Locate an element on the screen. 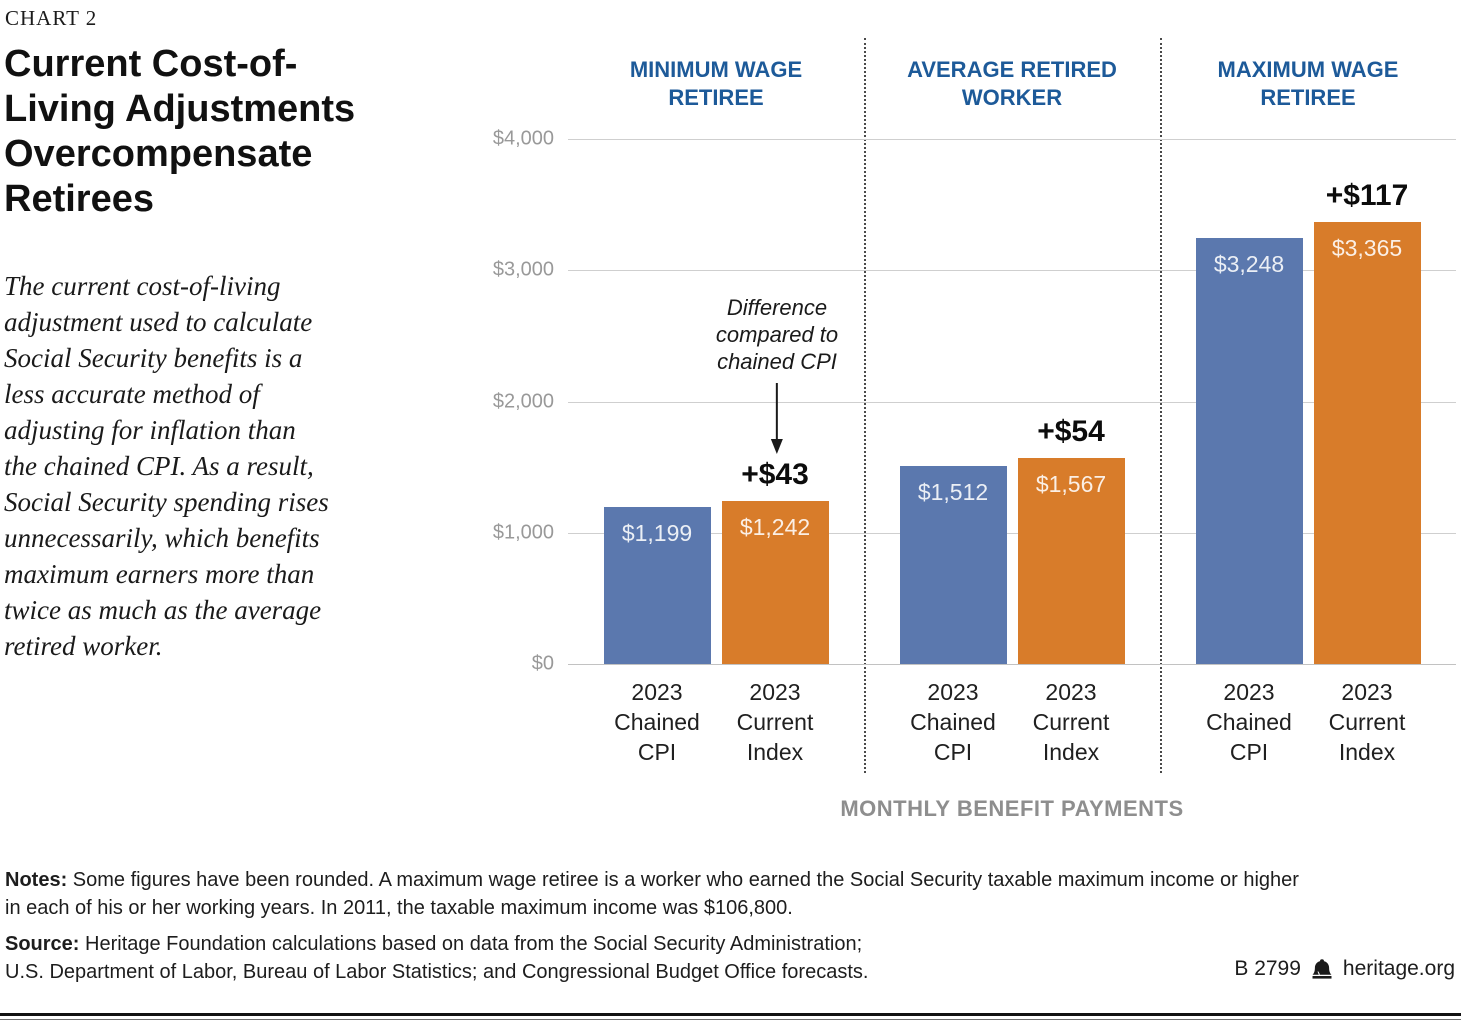 The image size is (1461, 1023). report-id: B 2799 is located at coordinates (1267, 968).